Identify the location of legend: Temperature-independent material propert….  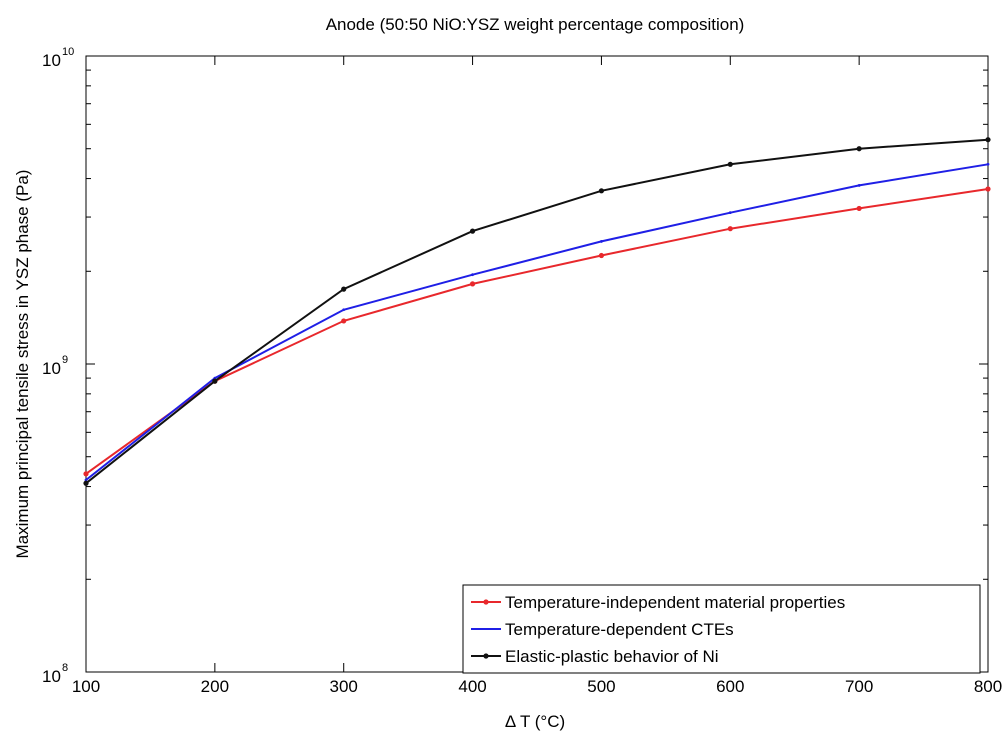
(721, 629).